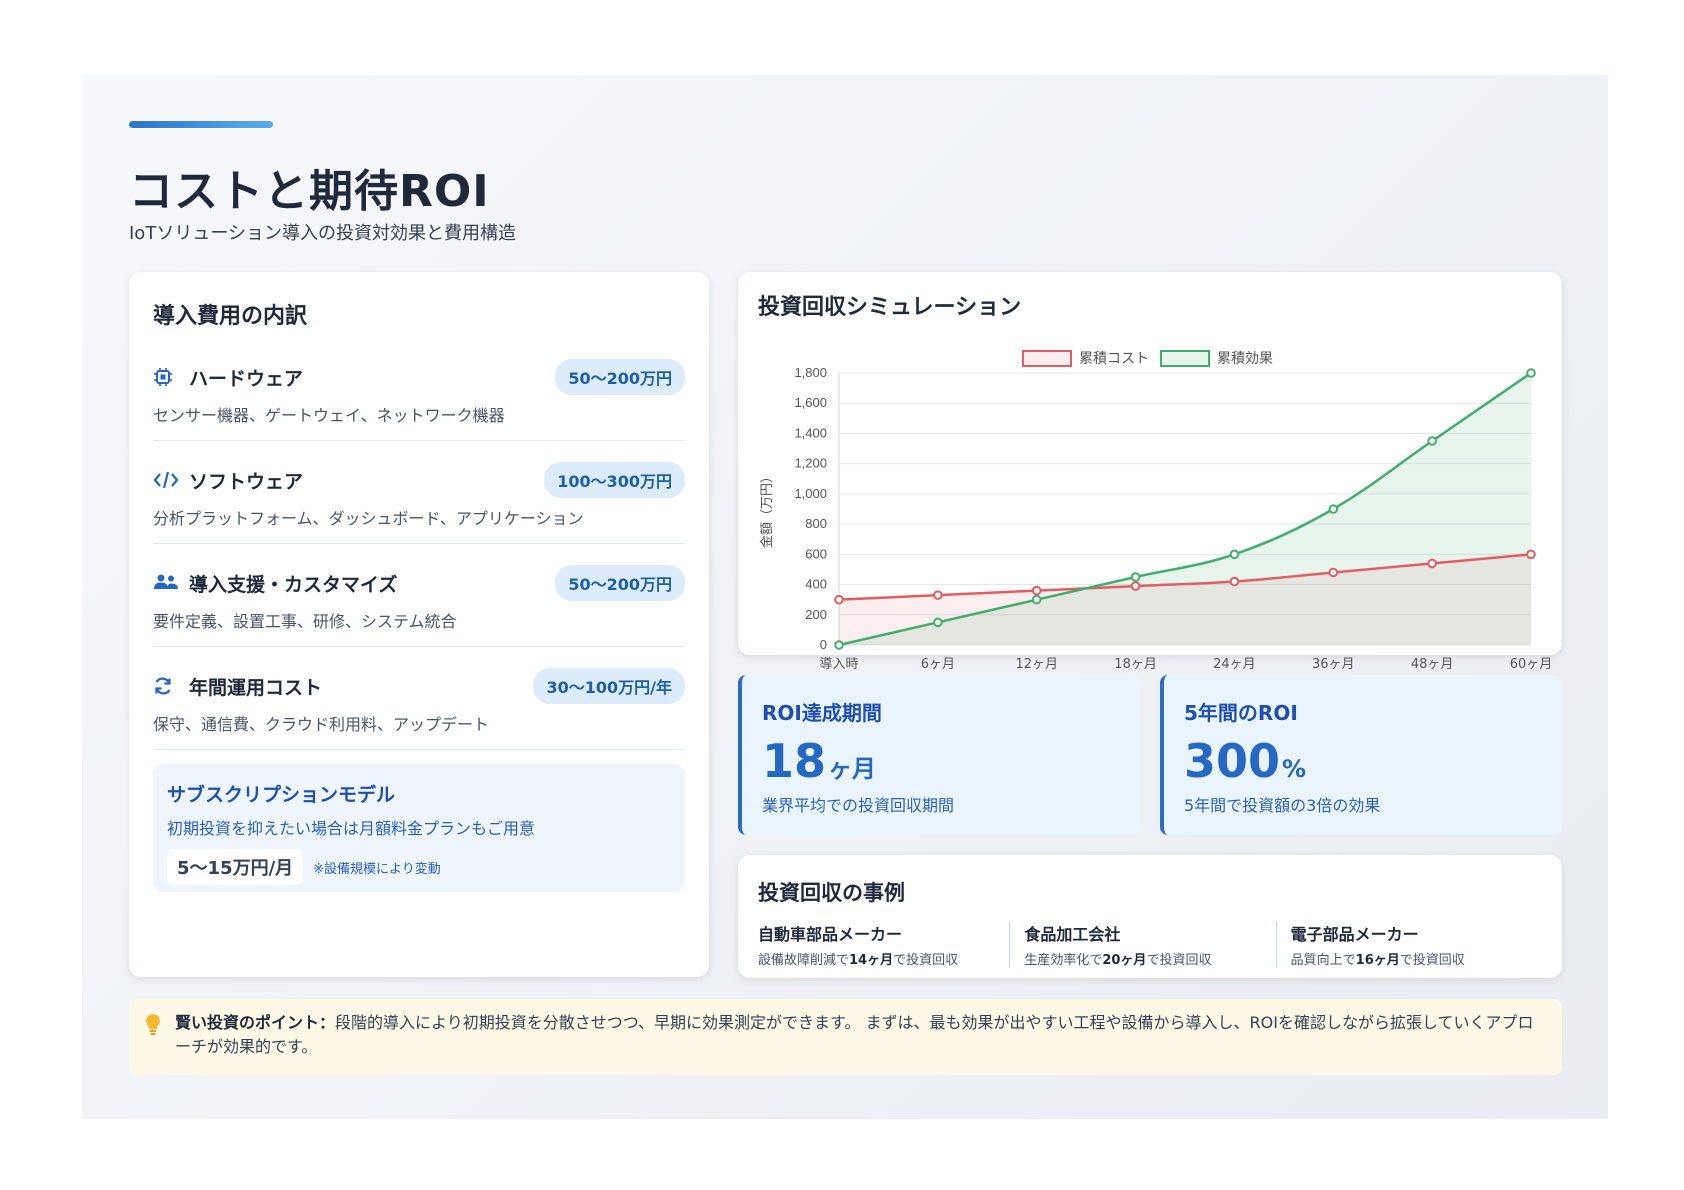  I want to click on cases-title: 投資回収の事例, so click(831, 893).